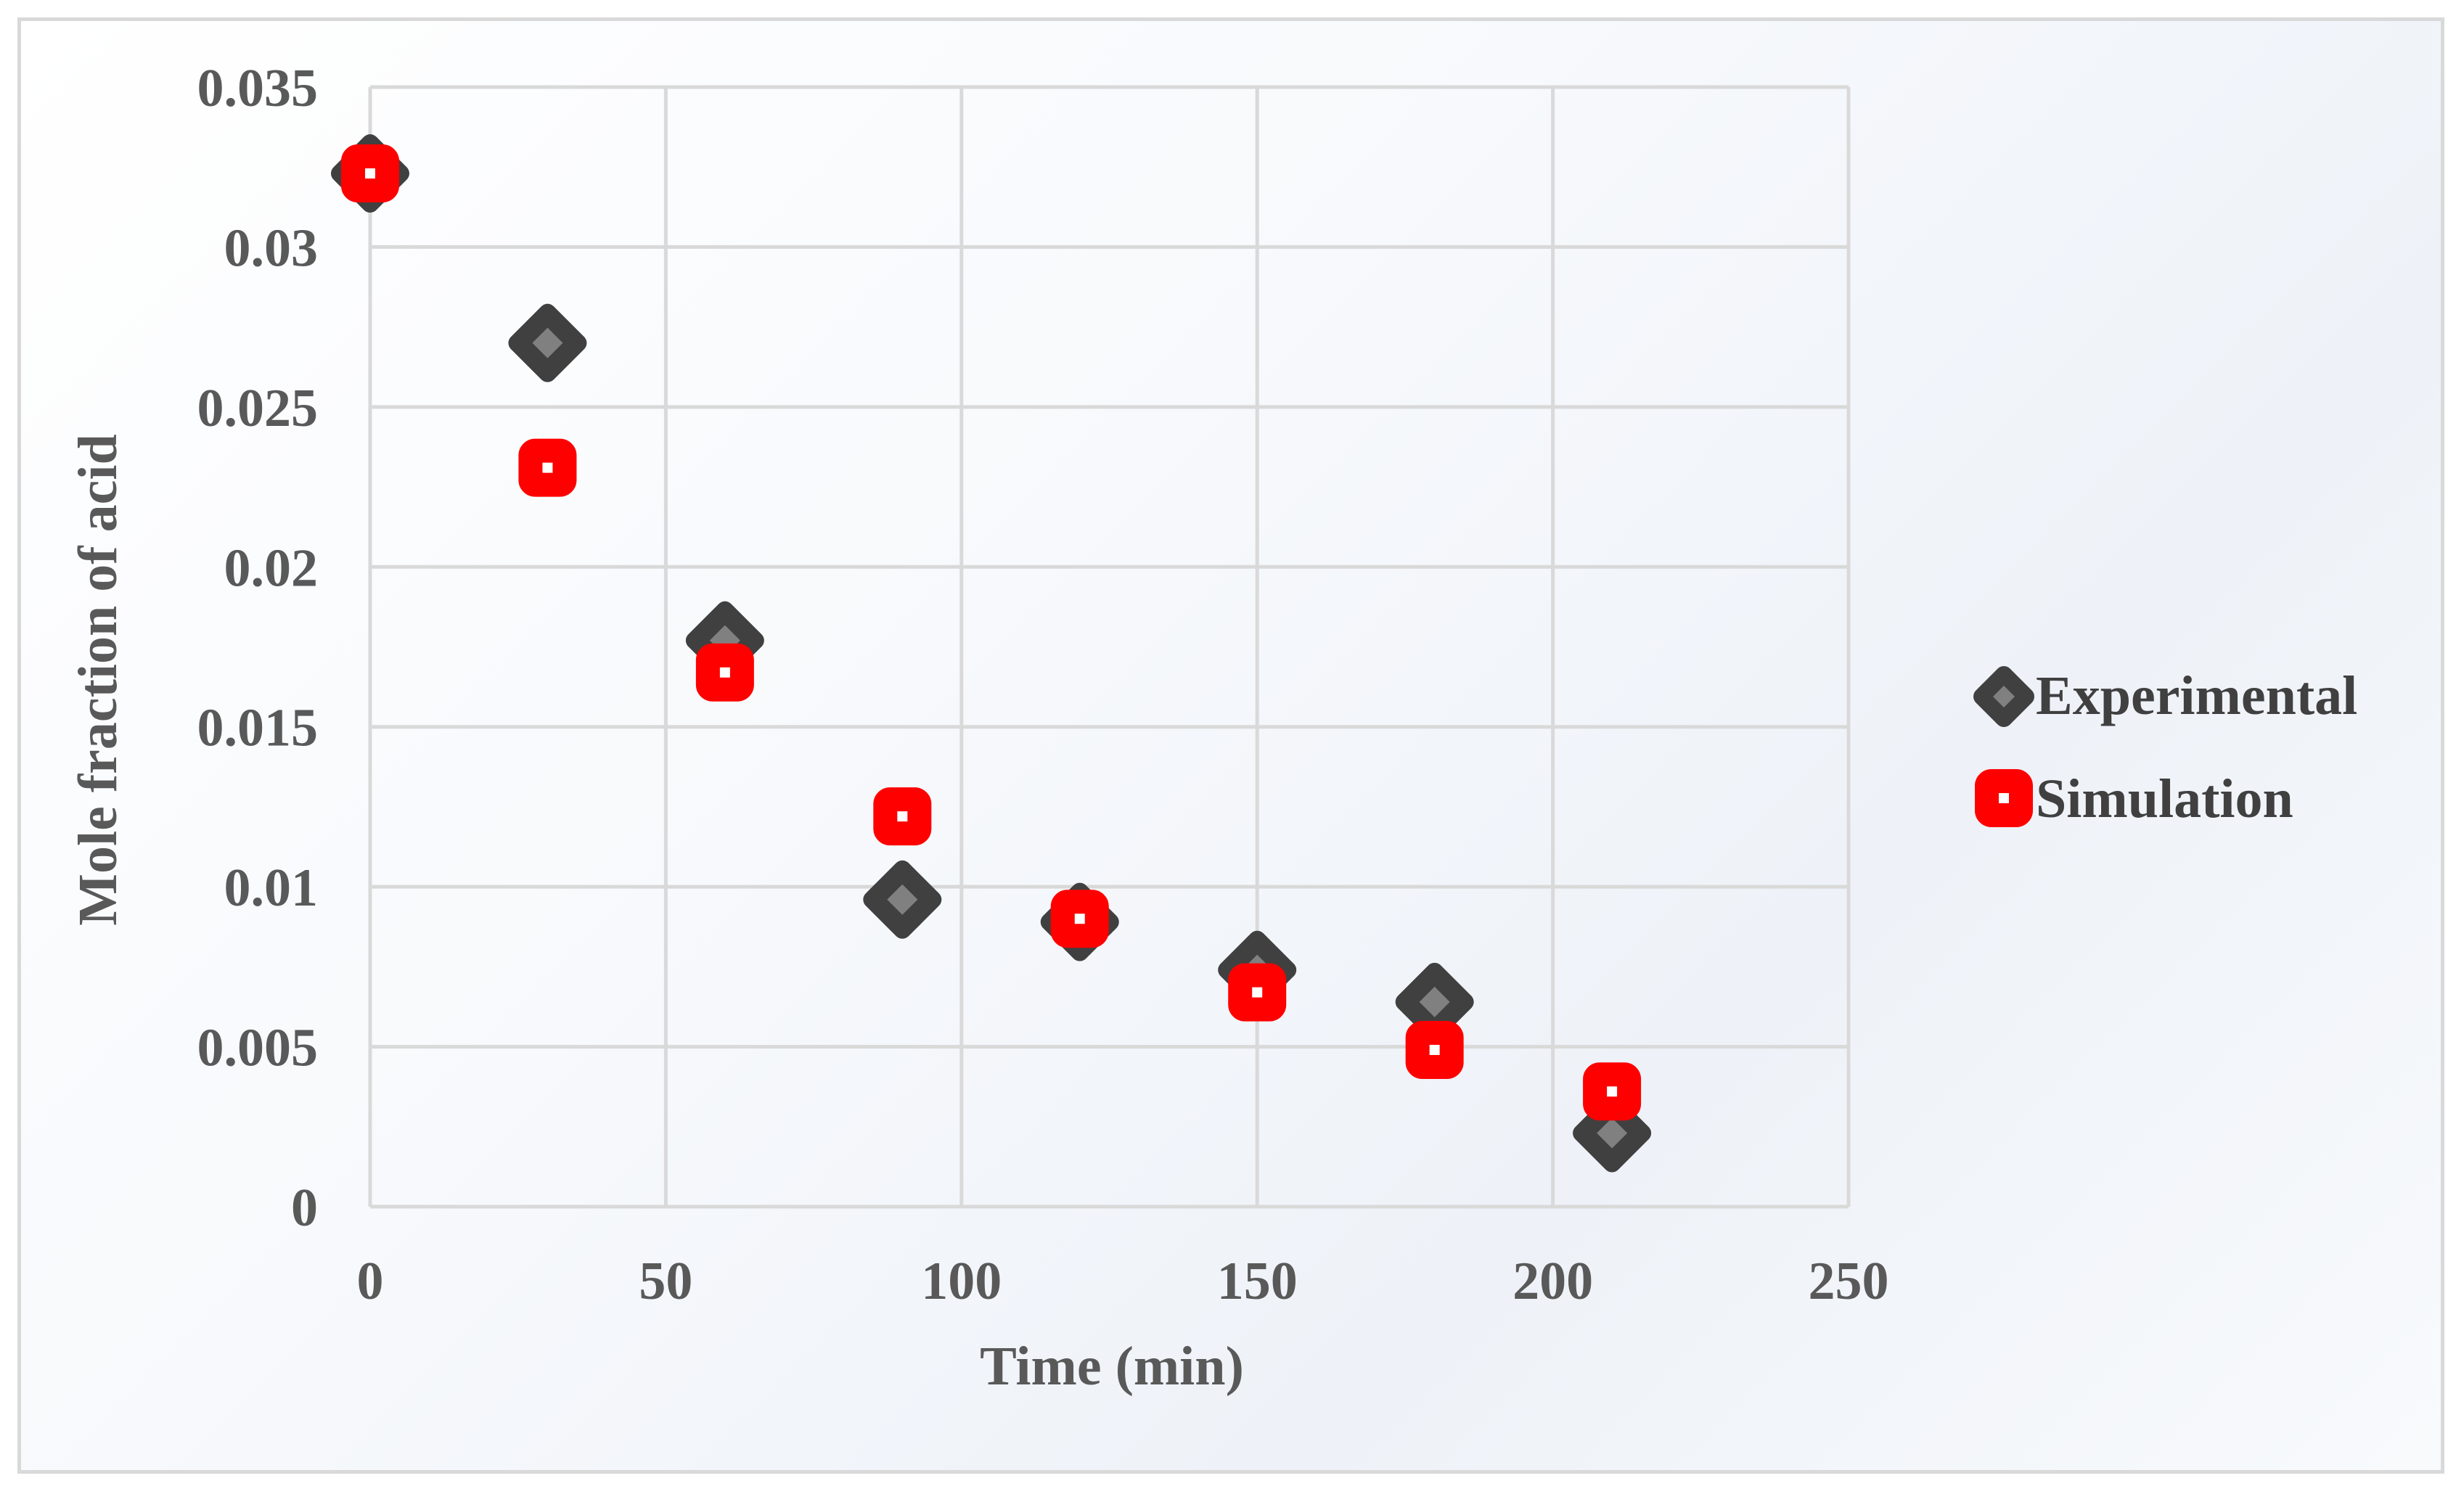 This screenshot has width=2464, height=1494. I want to click on legend-square-icon, so click(2004, 798).